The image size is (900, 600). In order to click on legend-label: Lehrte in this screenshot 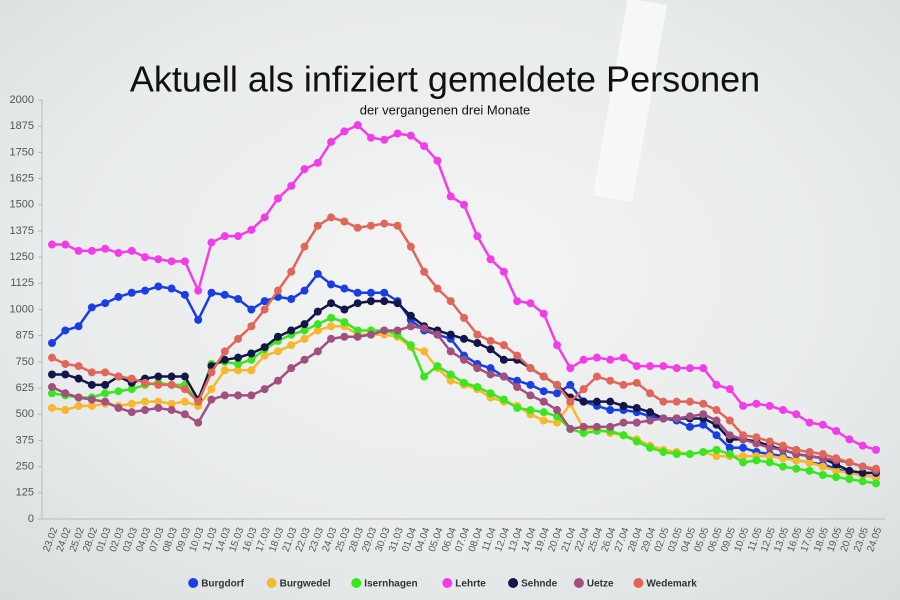, I will do `click(470, 584)`.